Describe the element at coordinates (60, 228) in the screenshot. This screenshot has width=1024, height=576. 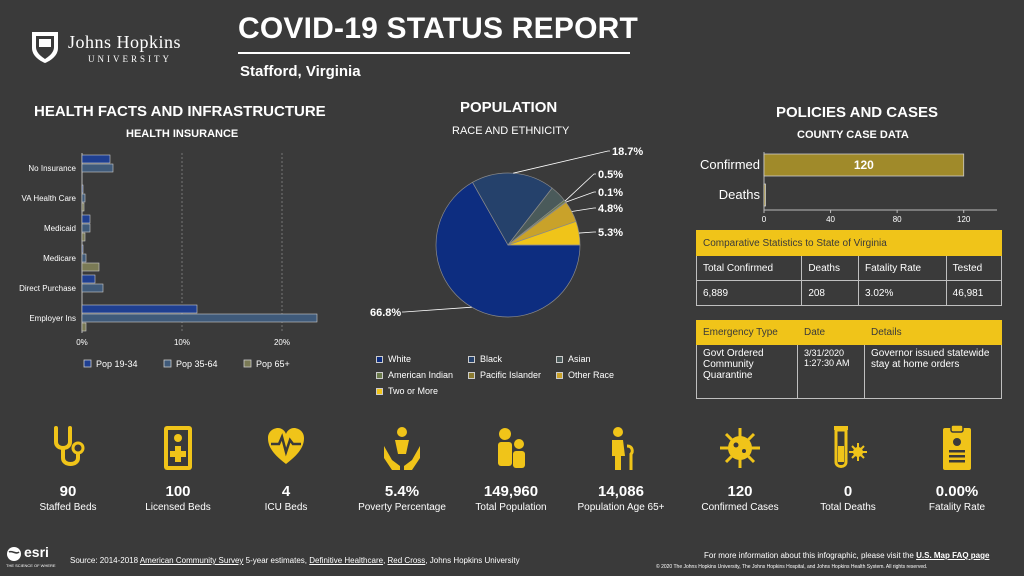
I see `category-label: Medicaid` at that location.